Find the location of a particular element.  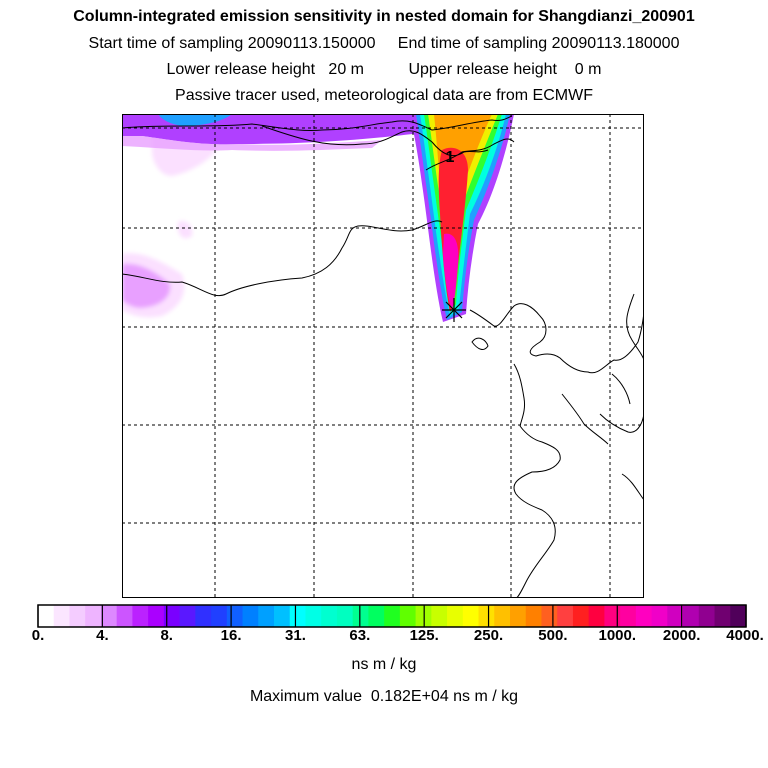

sensitivity-plume is located at coordinates (462, 218).